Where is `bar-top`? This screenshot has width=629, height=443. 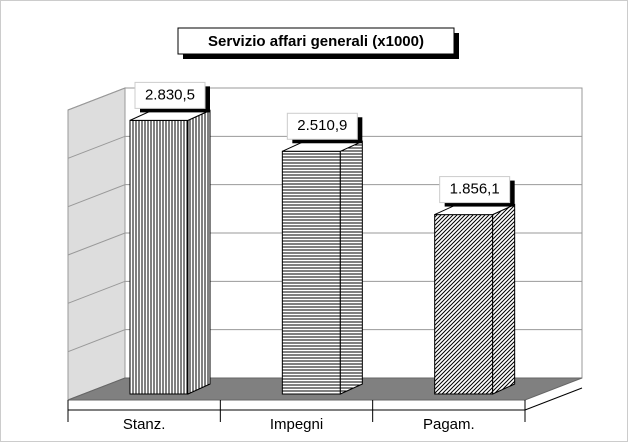
bar-top is located at coordinates (474, 210).